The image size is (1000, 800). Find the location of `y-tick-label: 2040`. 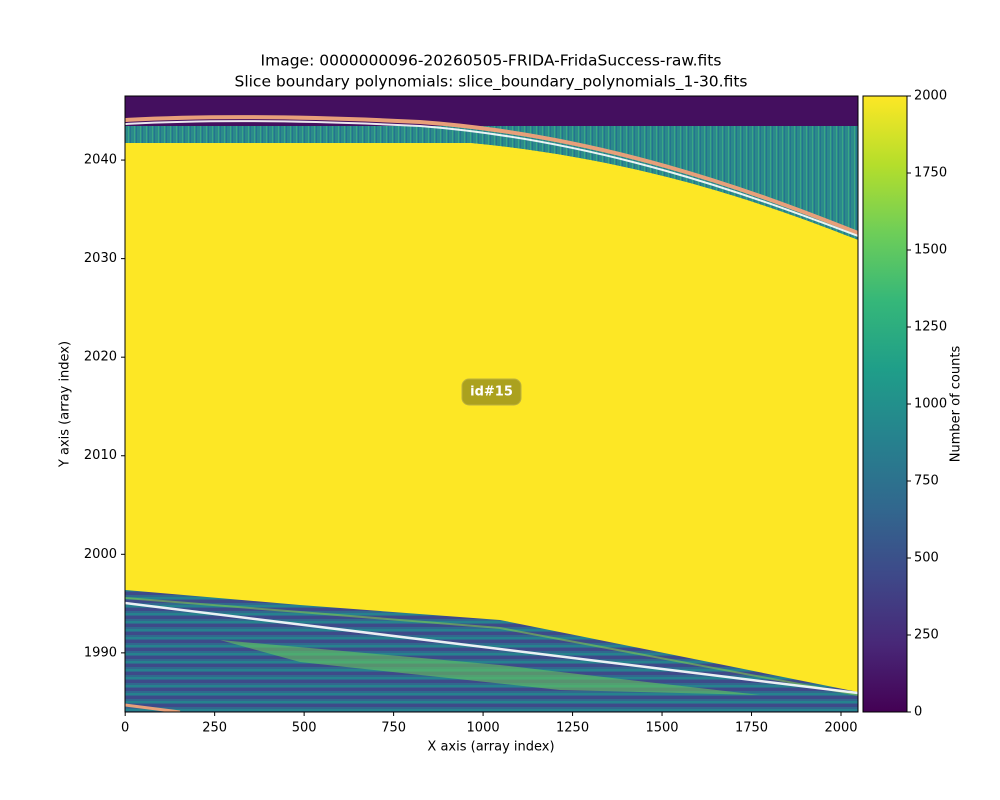

y-tick-label: 2040 is located at coordinates (100, 160).